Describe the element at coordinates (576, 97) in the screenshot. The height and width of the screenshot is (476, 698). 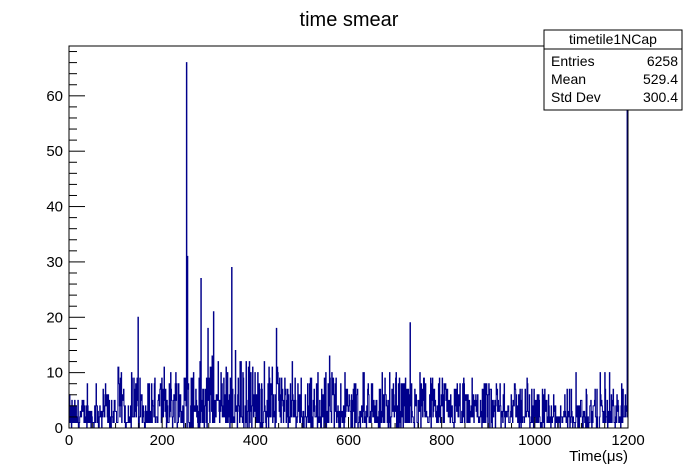
I see `stats-stddev-label: Std Dev` at that location.